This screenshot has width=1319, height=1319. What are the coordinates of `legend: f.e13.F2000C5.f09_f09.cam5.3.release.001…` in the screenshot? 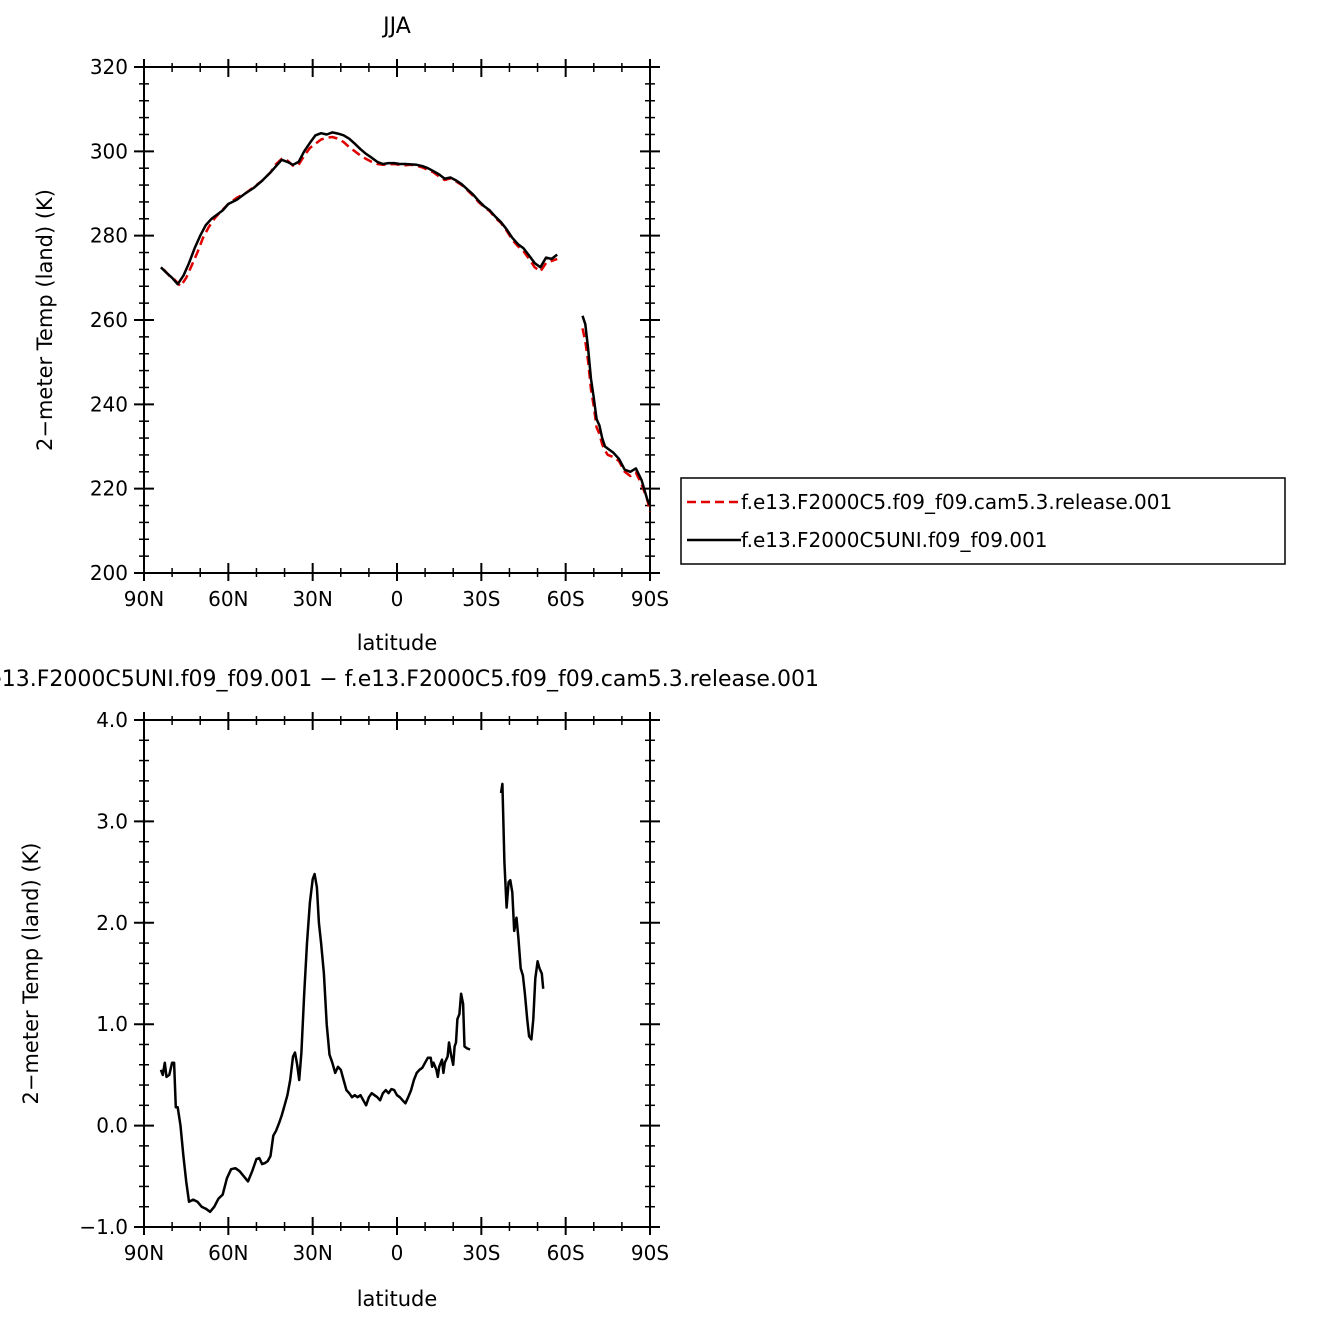 It's located at (983, 521).